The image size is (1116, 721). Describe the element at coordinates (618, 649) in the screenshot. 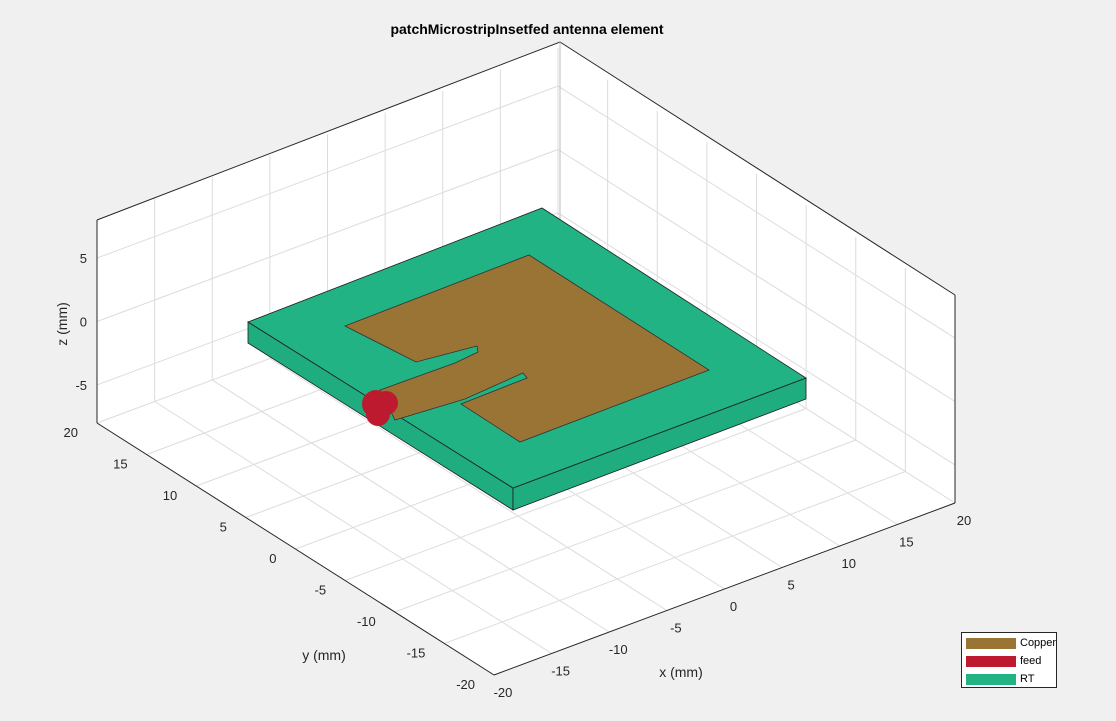

I see `x-tick-label: -10` at that location.